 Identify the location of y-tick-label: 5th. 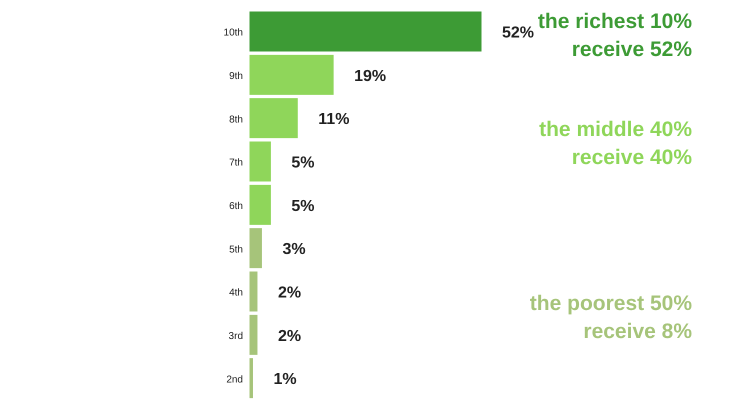
(236, 250).